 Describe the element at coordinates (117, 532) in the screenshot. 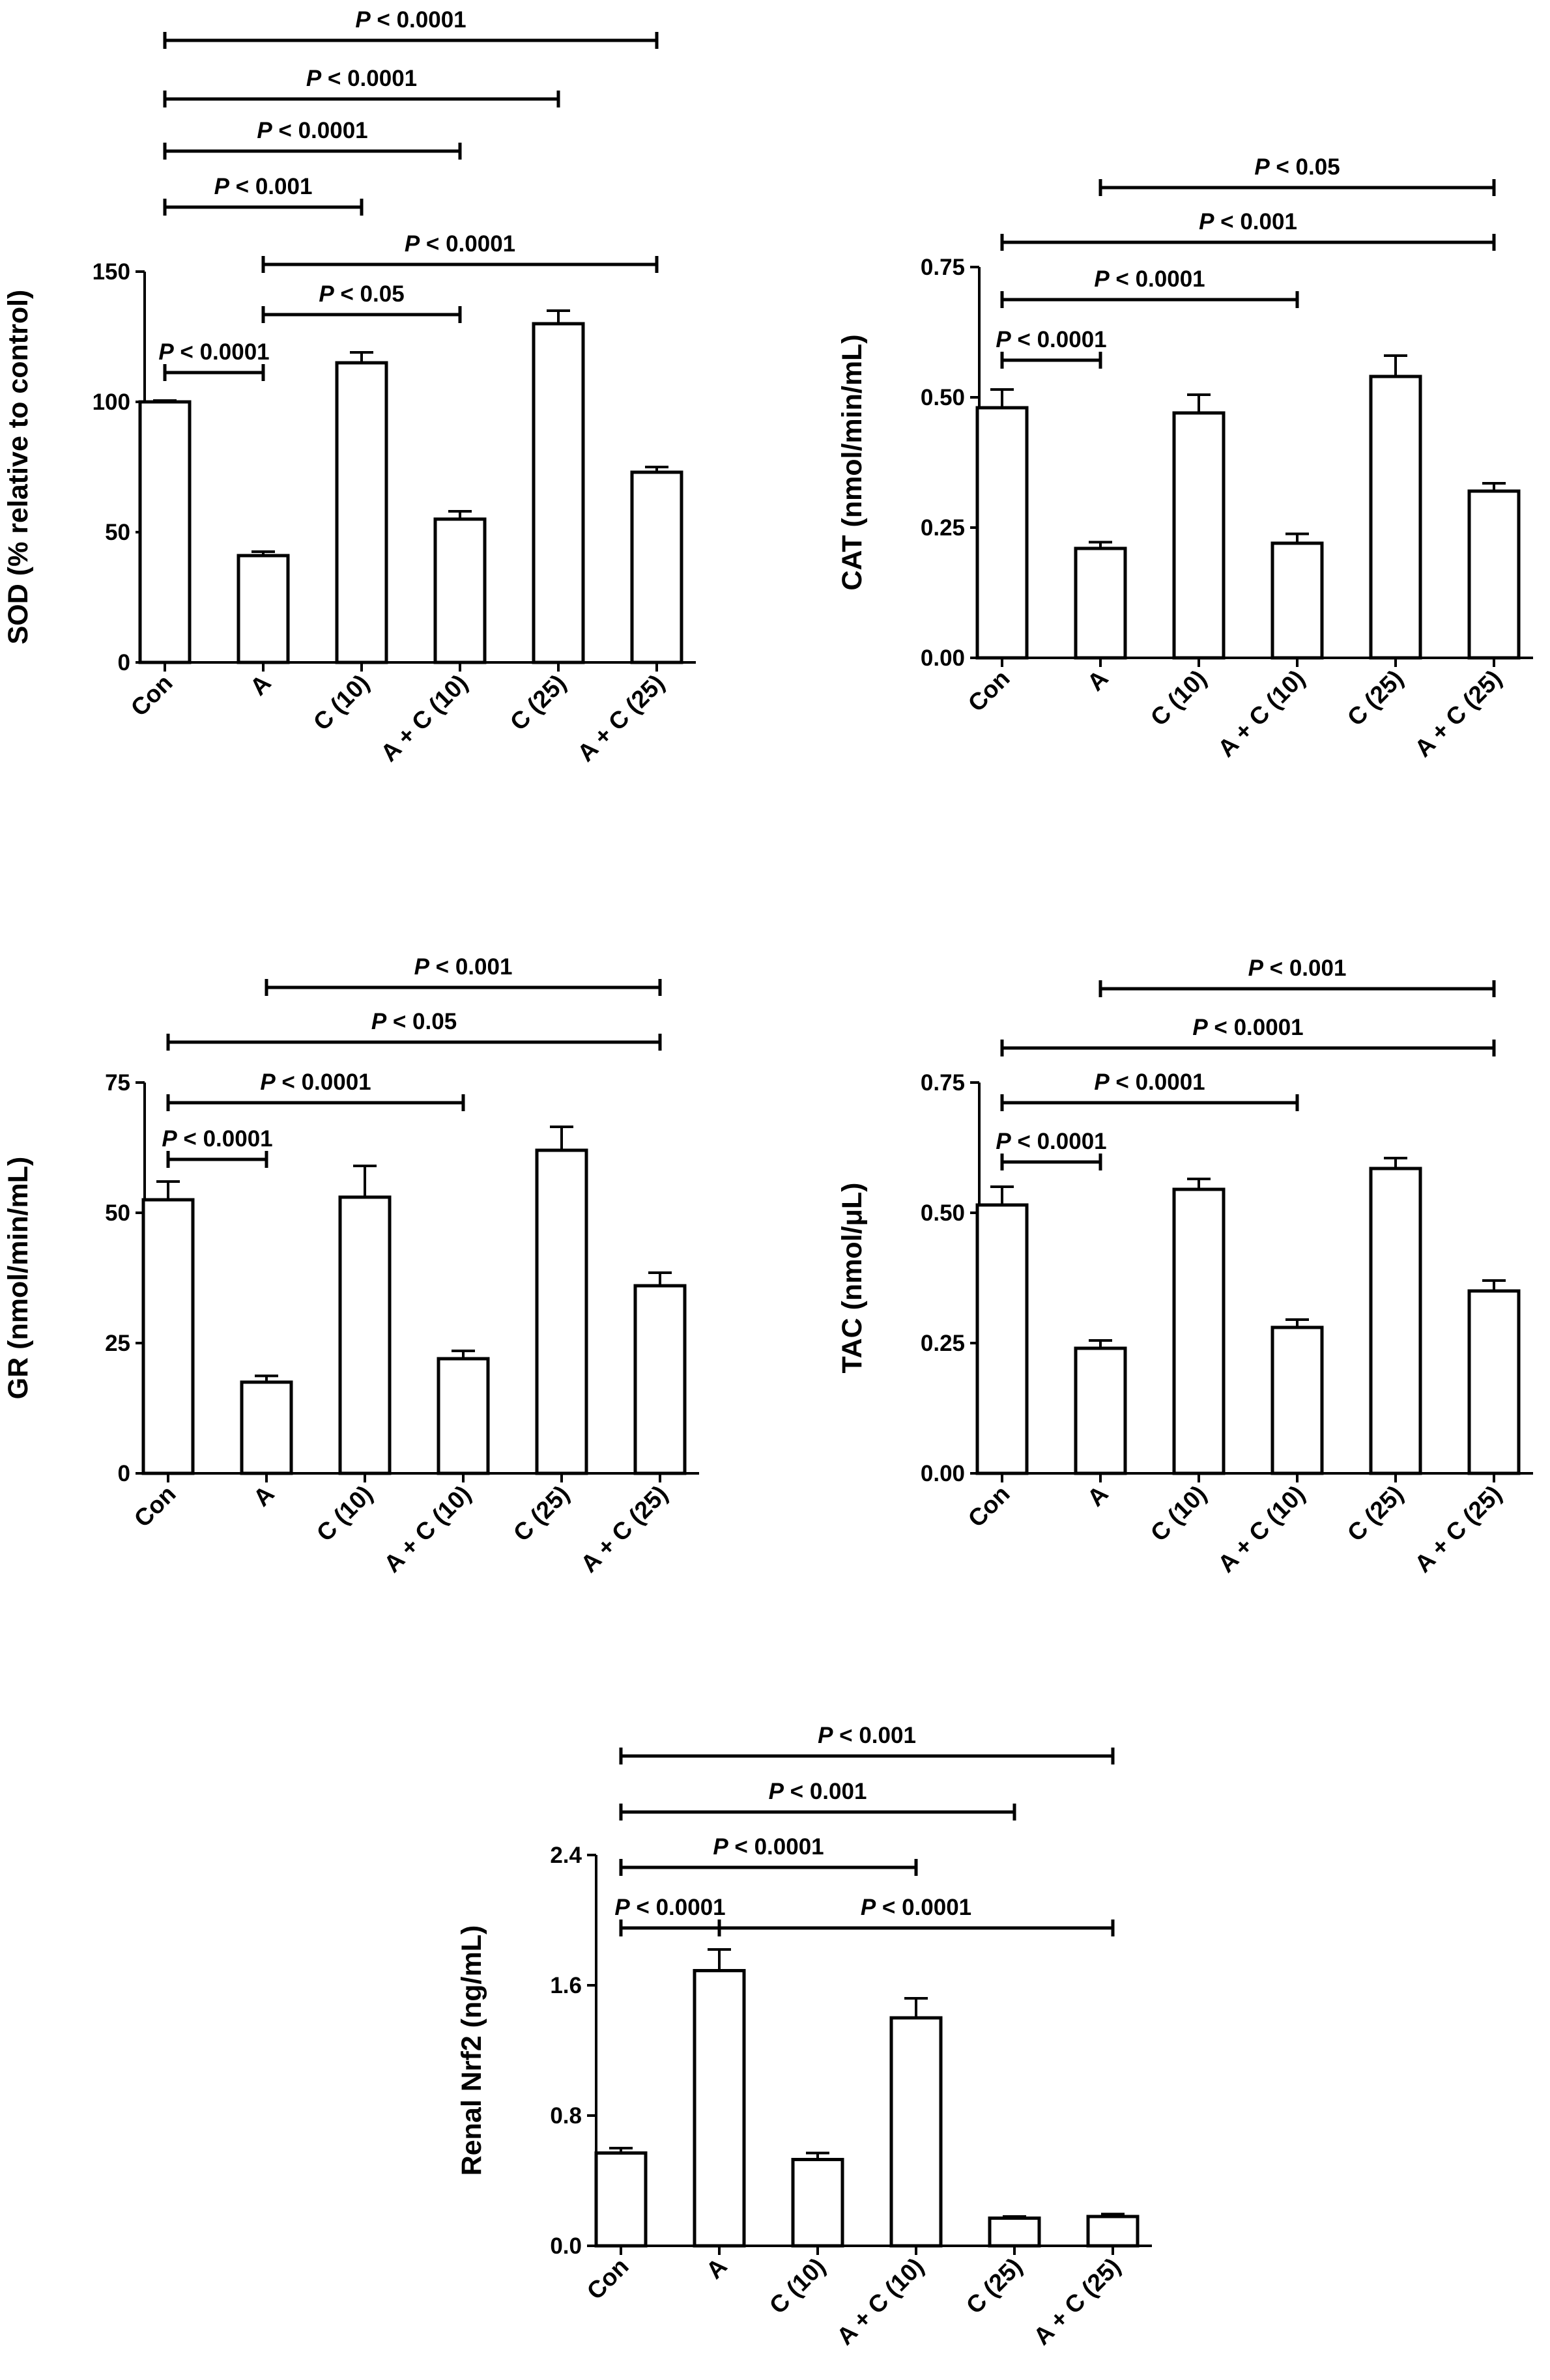

I see `y-tick-label: 50` at that location.